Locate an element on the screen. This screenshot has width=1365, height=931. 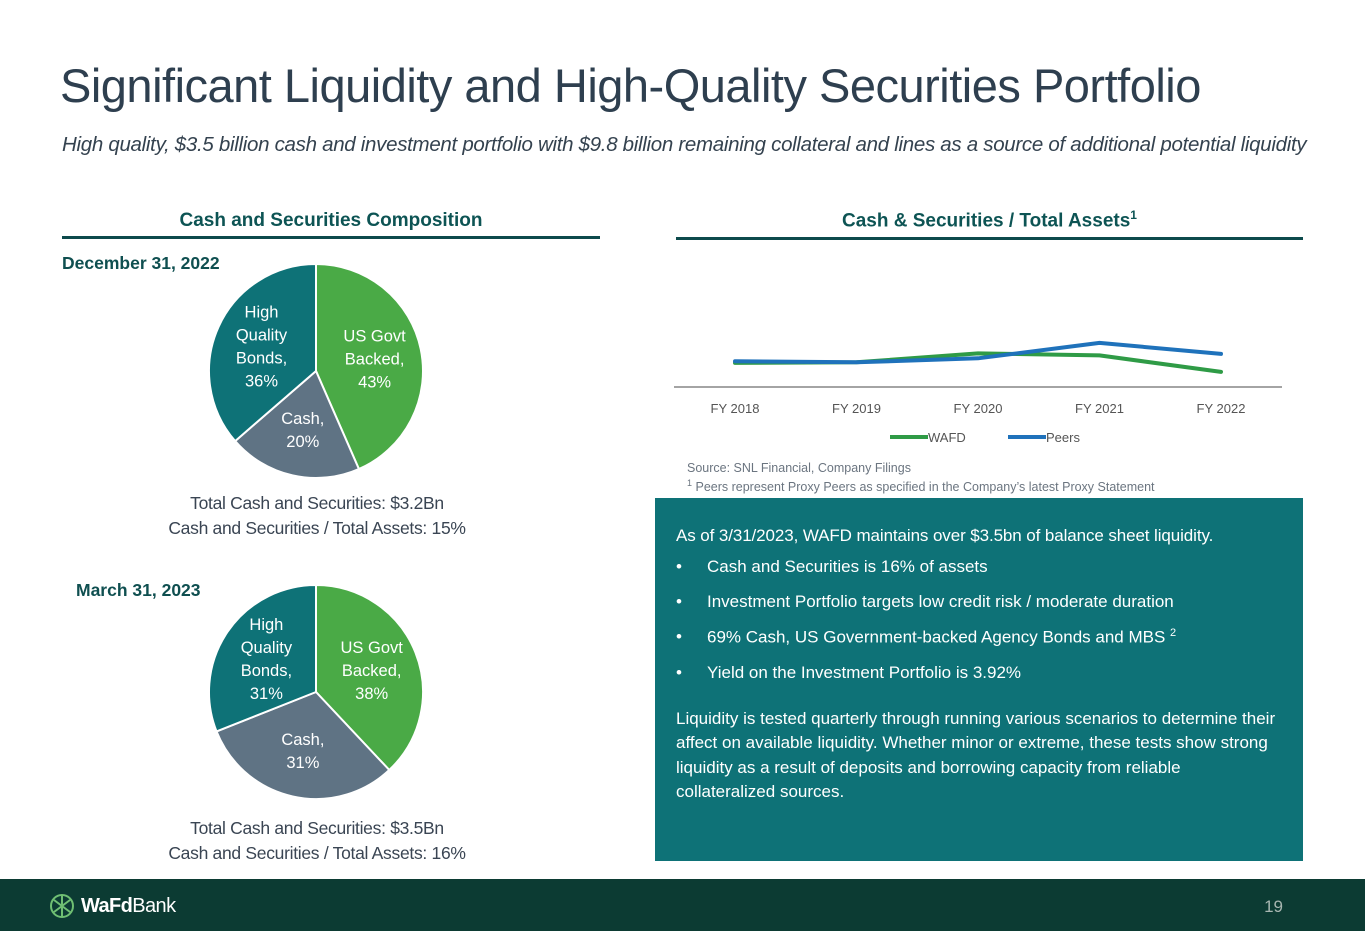
panel-bullet: Cash and Securities is 16% of assets is located at coordinates (979, 567).